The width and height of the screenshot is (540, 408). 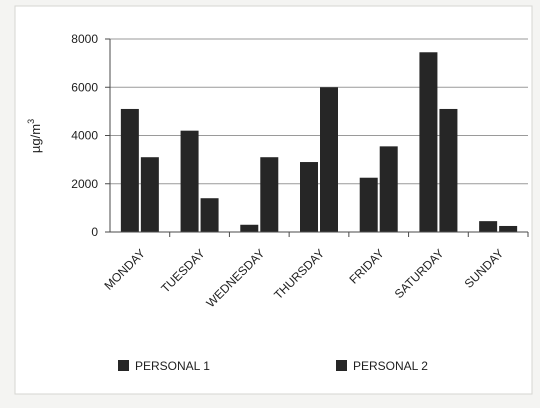 What do you see at coordinates (172, 366) in the screenshot?
I see `legend-label: PERSONAL 1` at bounding box center [172, 366].